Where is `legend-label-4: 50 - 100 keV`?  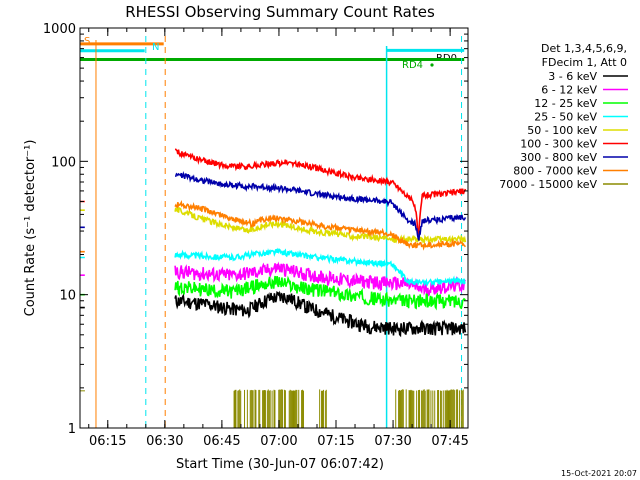
legend-label-4: 50 - 100 keV is located at coordinates (562, 130).